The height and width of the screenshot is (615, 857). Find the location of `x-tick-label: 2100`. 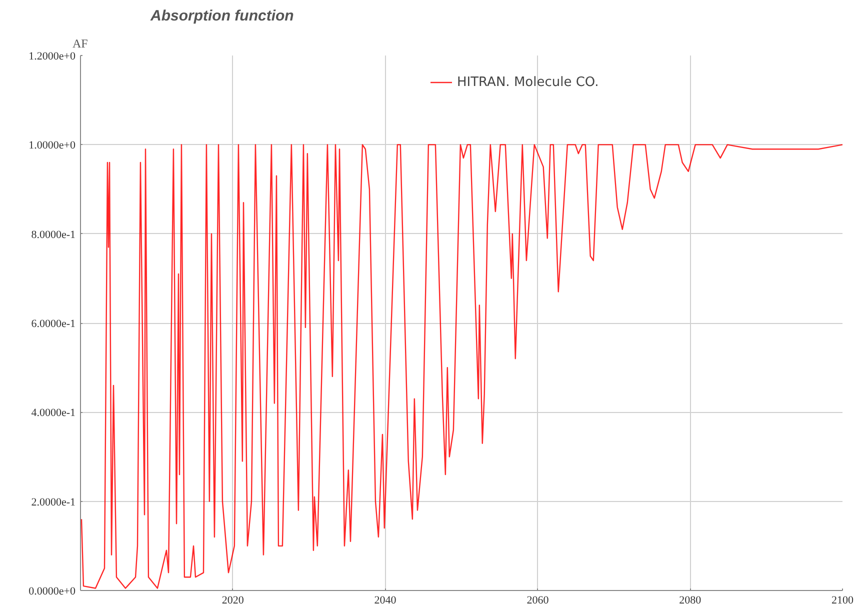

x-tick-label: 2100 is located at coordinates (843, 600).